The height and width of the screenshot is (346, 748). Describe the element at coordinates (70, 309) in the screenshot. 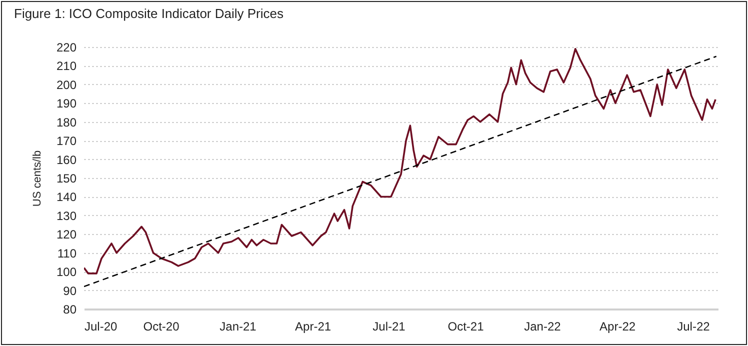

I see `y-tick-label: 80` at that location.